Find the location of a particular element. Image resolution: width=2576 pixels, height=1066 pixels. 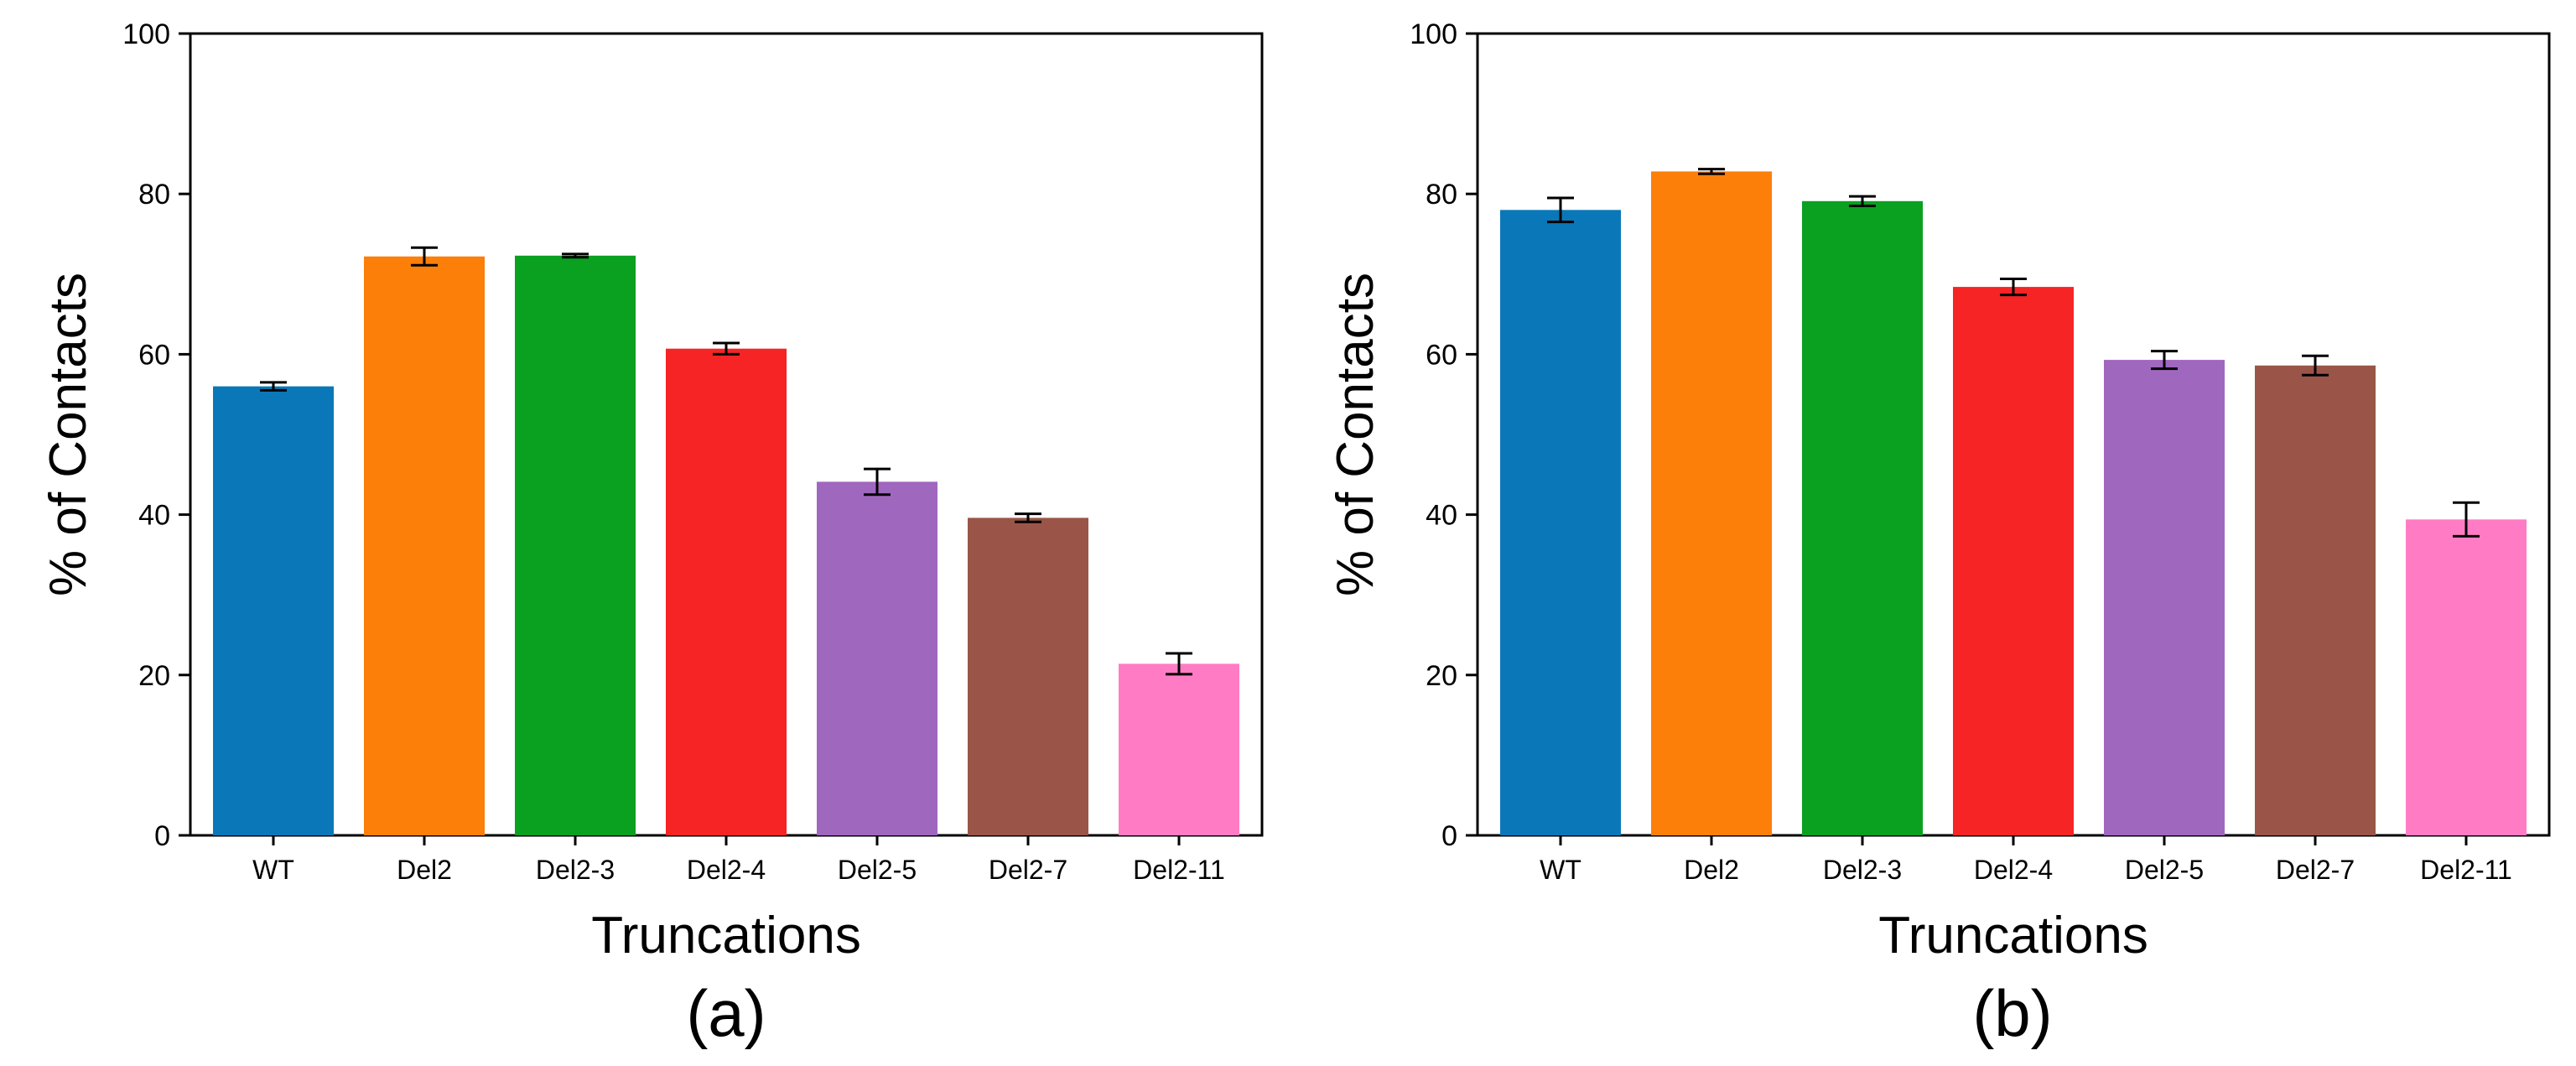

panel-label: (b) is located at coordinates (2012, 1013).